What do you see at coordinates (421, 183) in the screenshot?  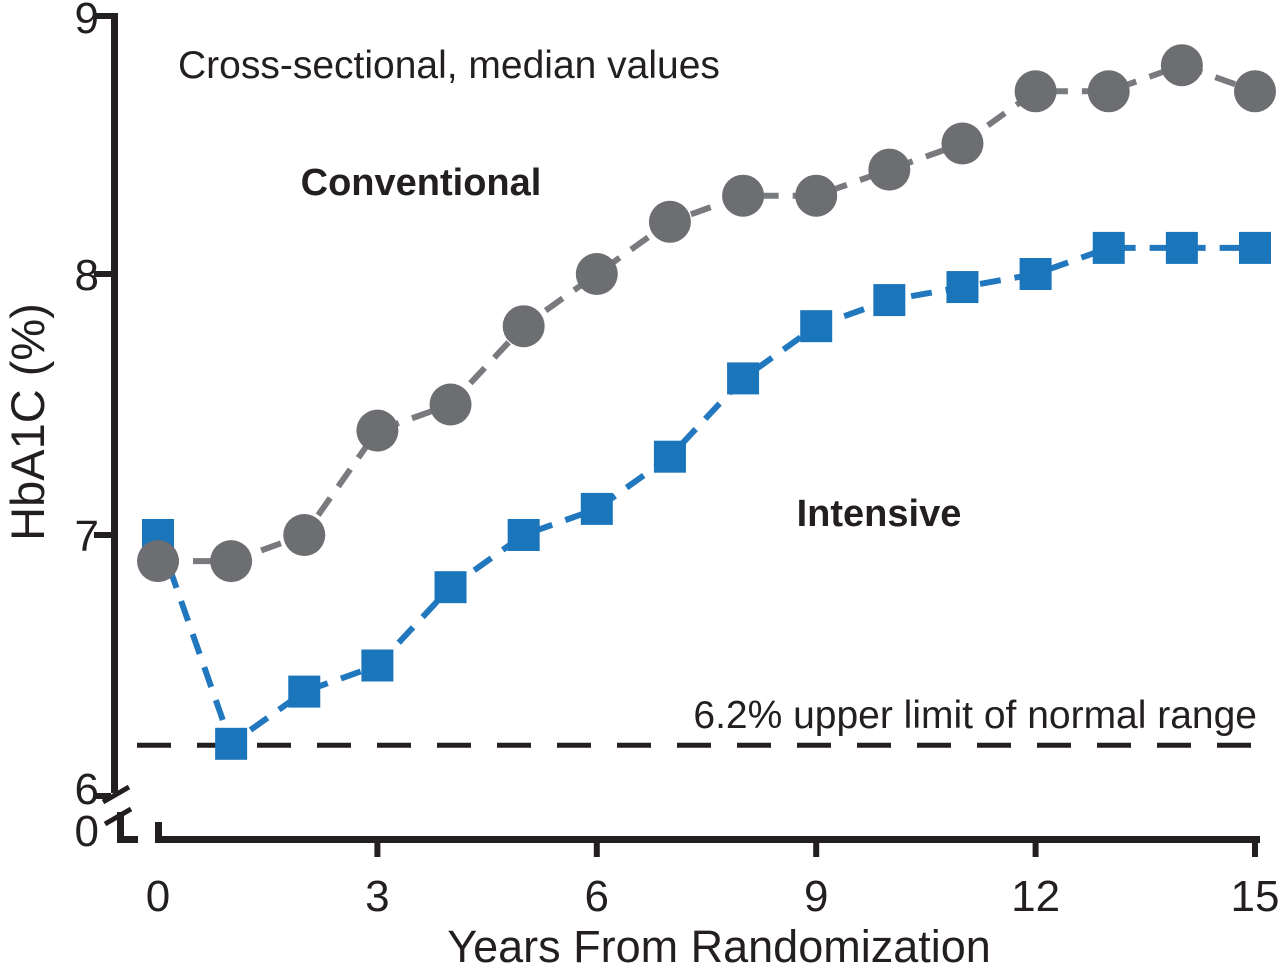 I see `series-label-conventional: Conventional` at bounding box center [421, 183].